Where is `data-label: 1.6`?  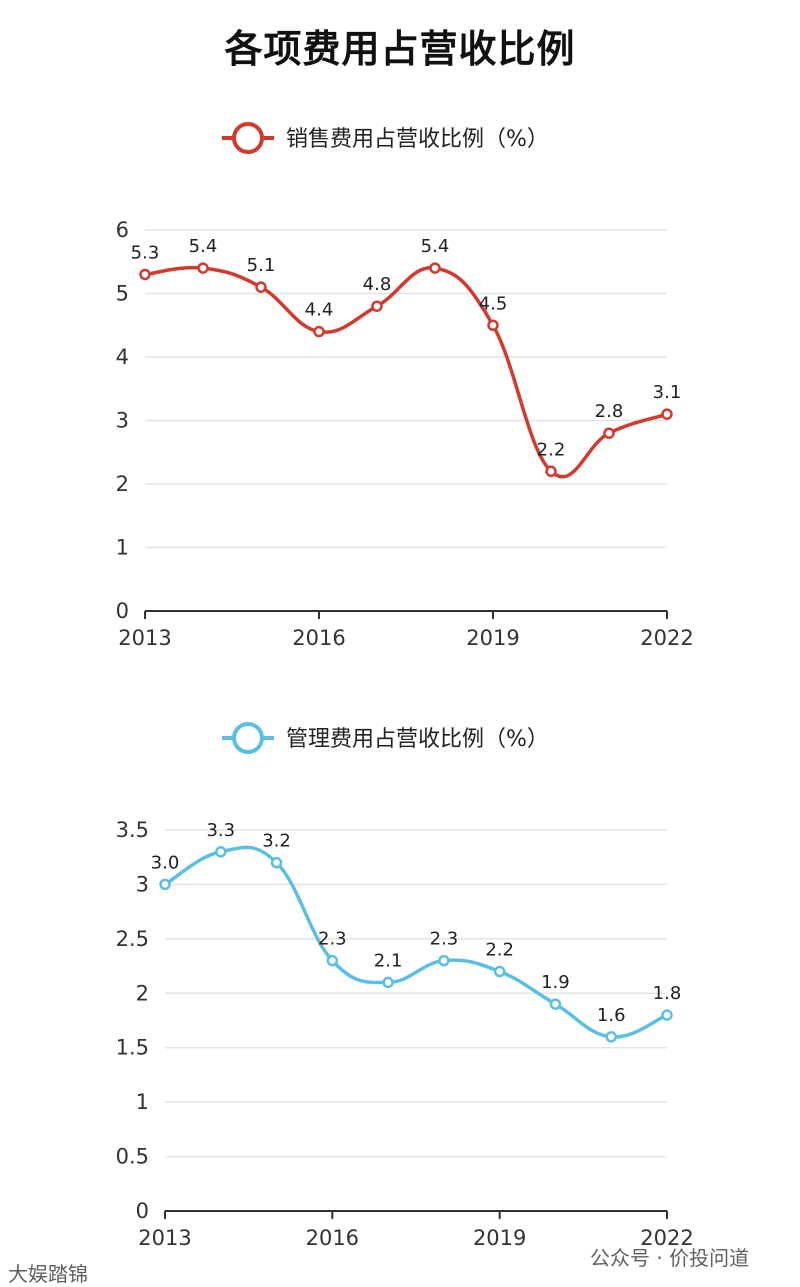 data-label: 1.6 is located at coordinates (611, 1015).